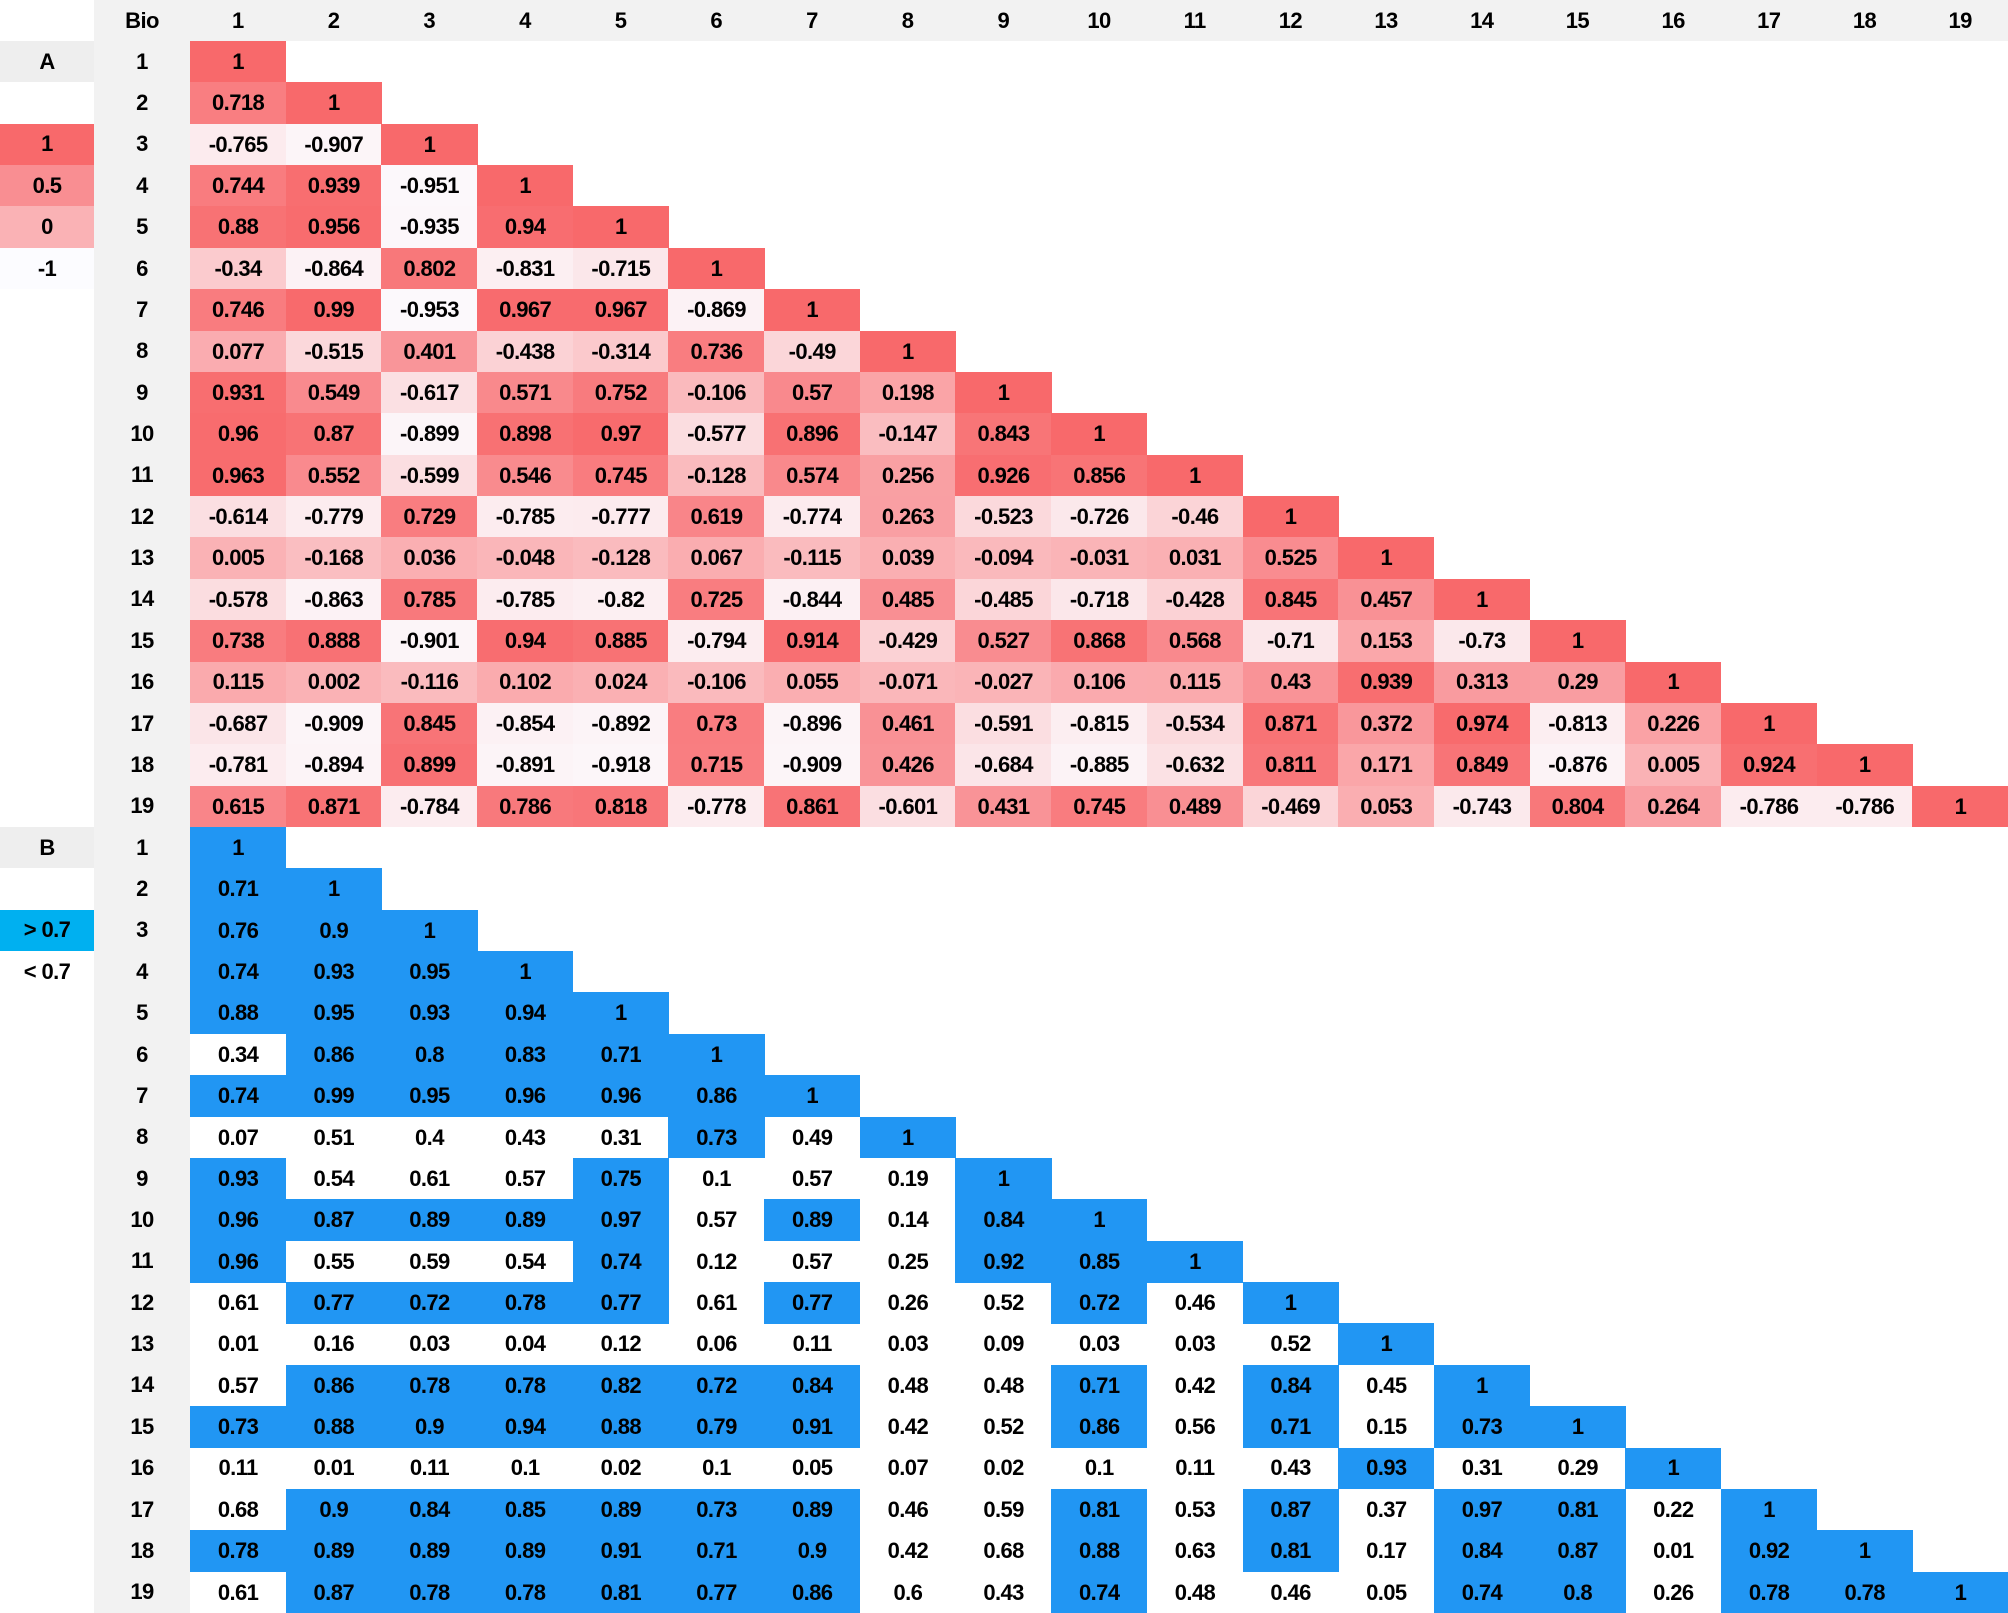  I want to click on value-cell: 0.077, so click(238, 351).